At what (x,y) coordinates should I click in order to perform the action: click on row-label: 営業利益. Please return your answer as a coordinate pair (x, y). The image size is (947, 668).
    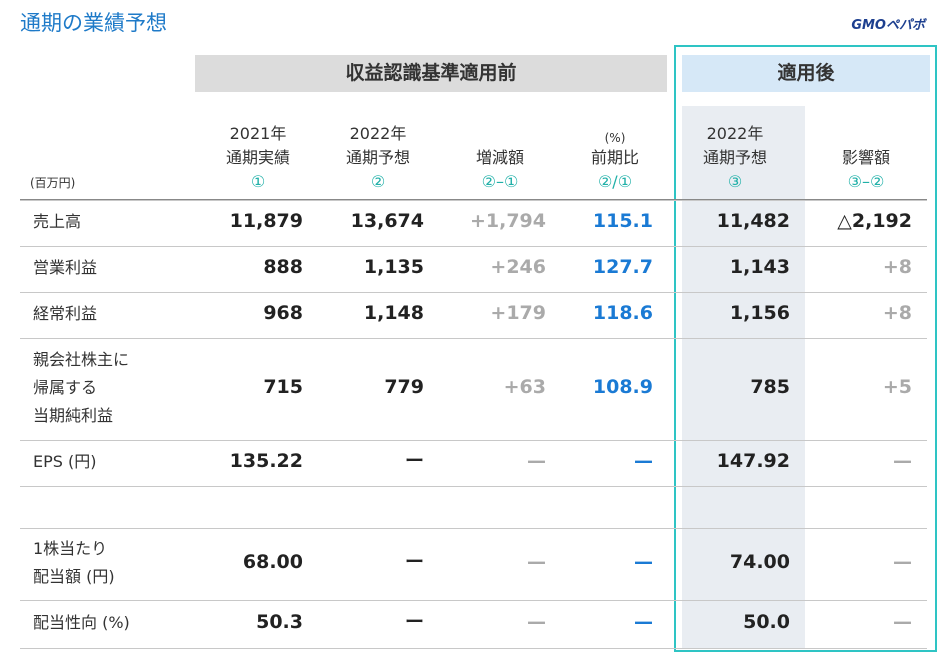
    Looking at the image, I should click on (65, 267).